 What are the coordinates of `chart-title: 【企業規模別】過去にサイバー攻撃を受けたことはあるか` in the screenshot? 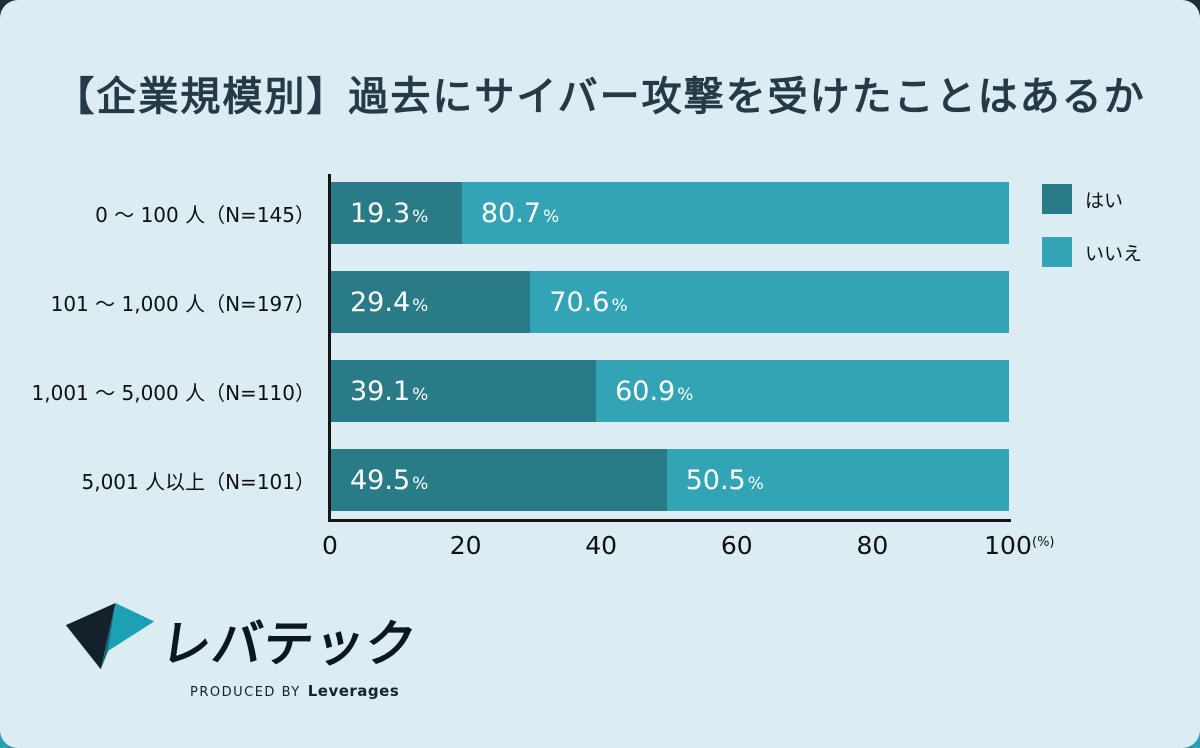 It's located at (600, 97).